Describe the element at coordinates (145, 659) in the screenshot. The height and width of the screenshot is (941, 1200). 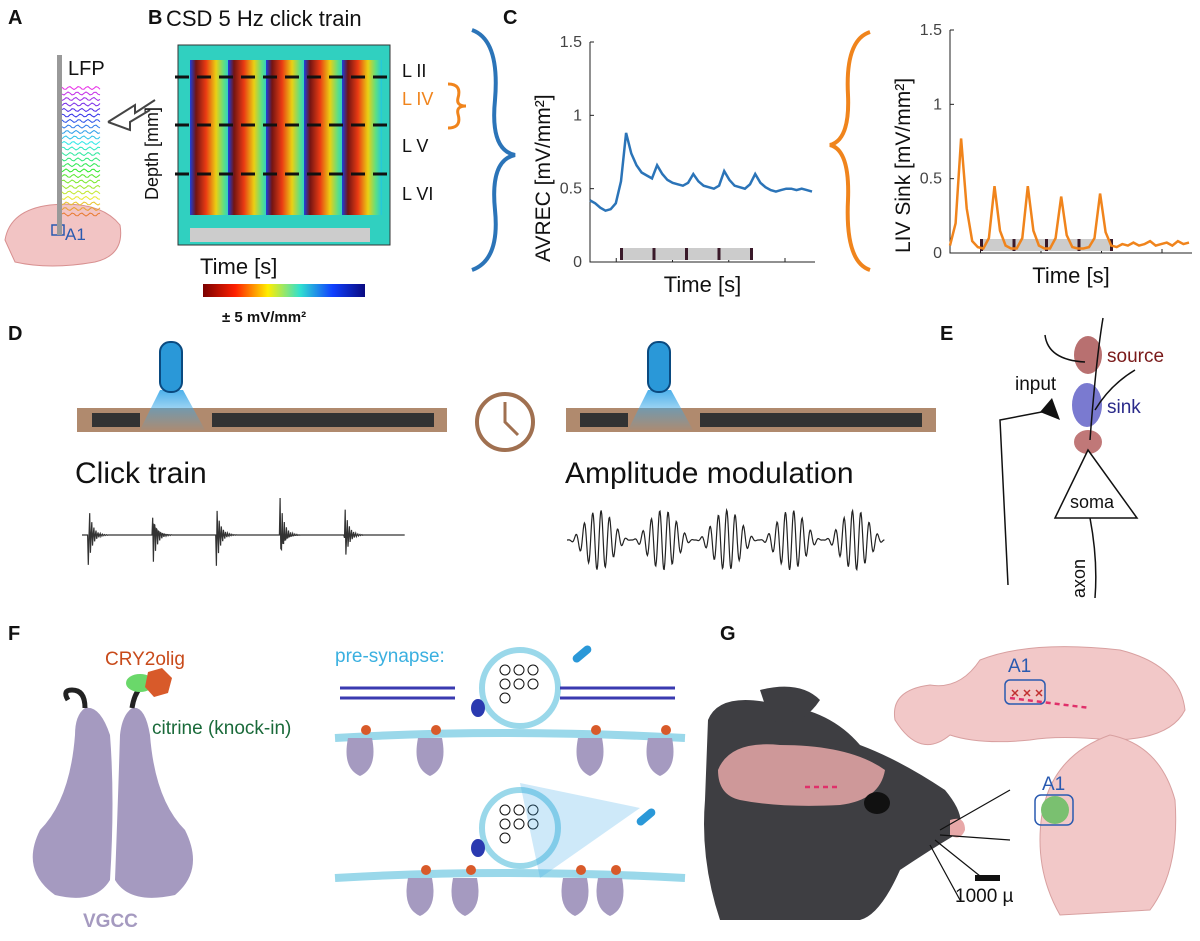
I see `f-label: CRY2olig` at that location.